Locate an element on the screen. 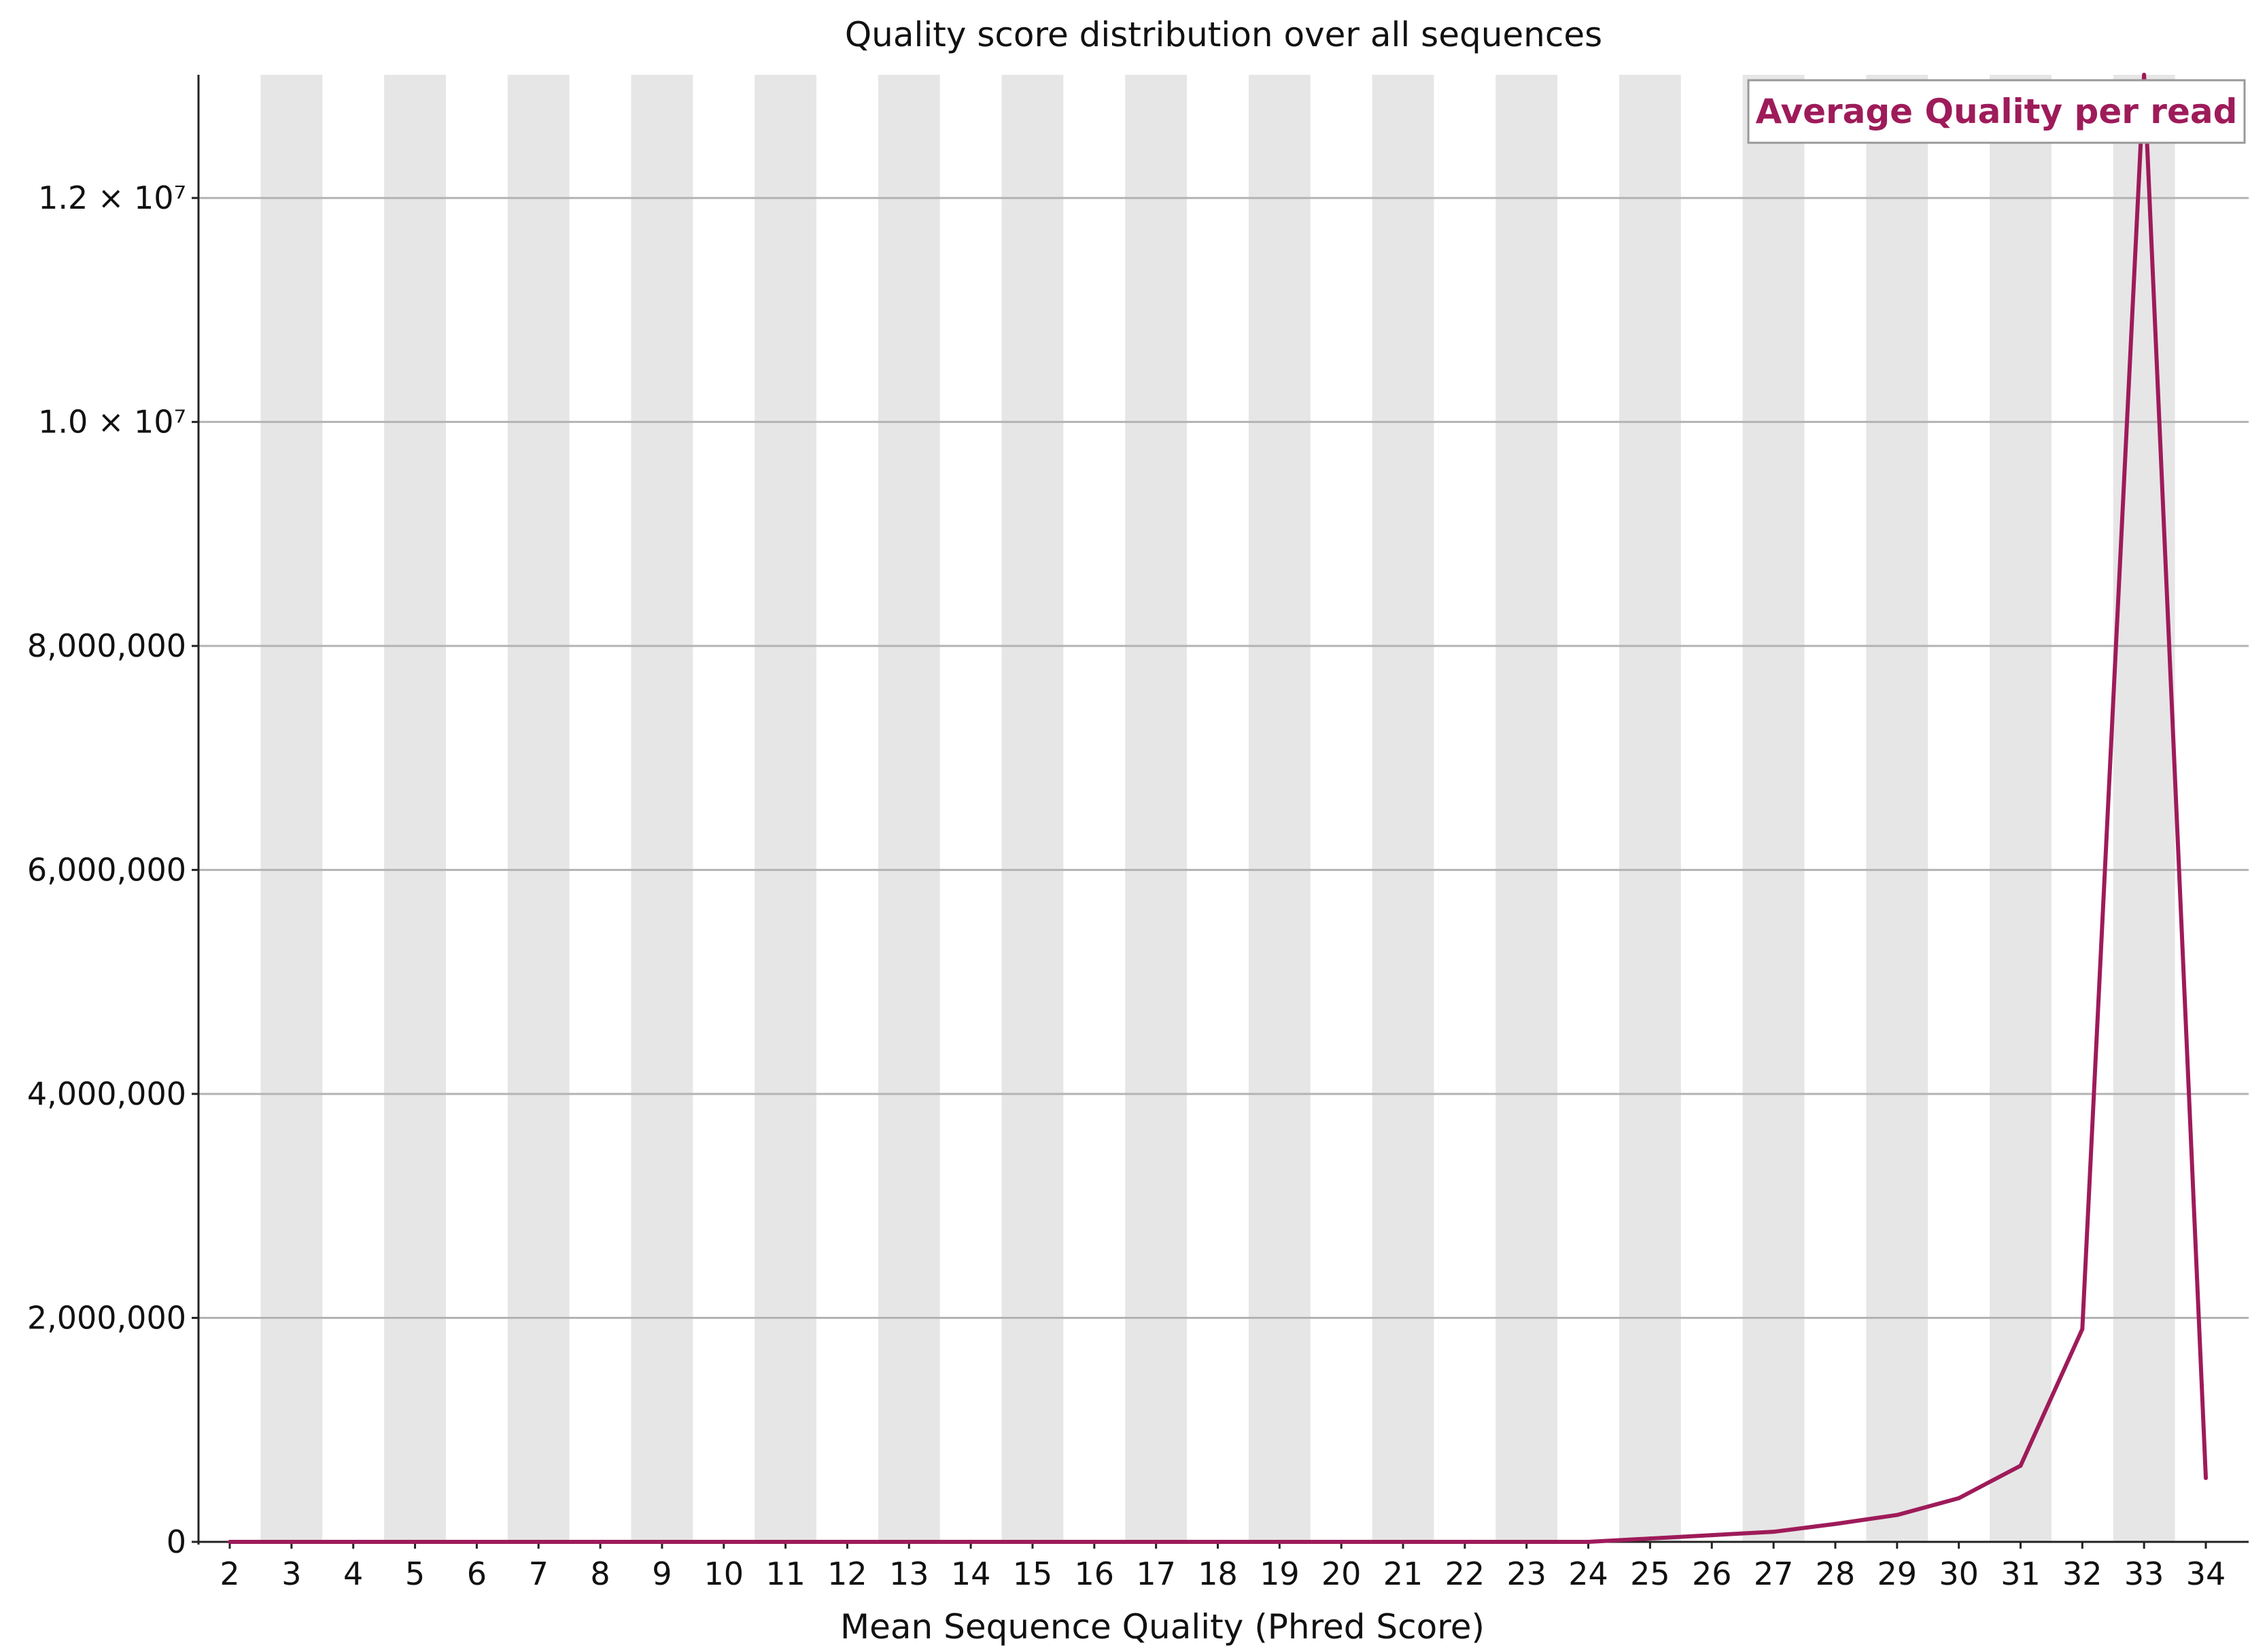  y-tick-label: 1.2 × 10⁷ is located at coordinates (112, 197).